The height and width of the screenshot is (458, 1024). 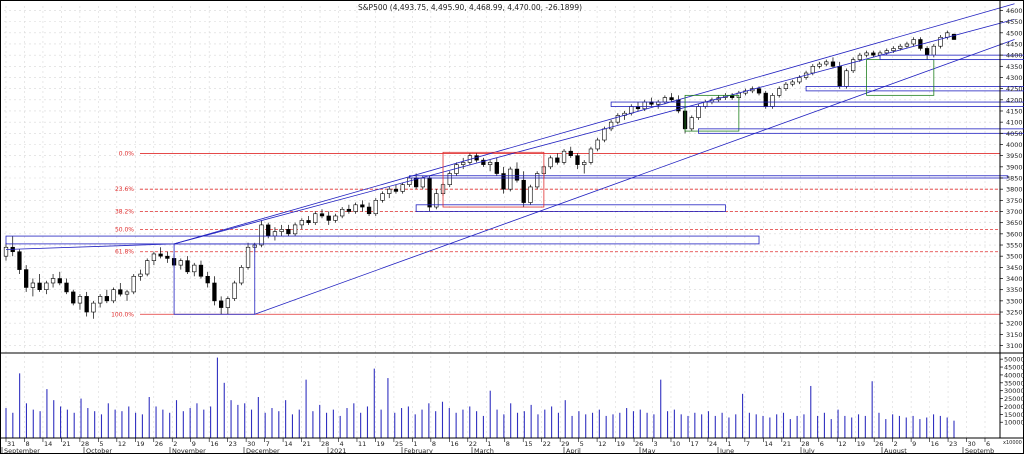 I want to click on fib-level-label: 50.0%, so click(x=124, y=229).